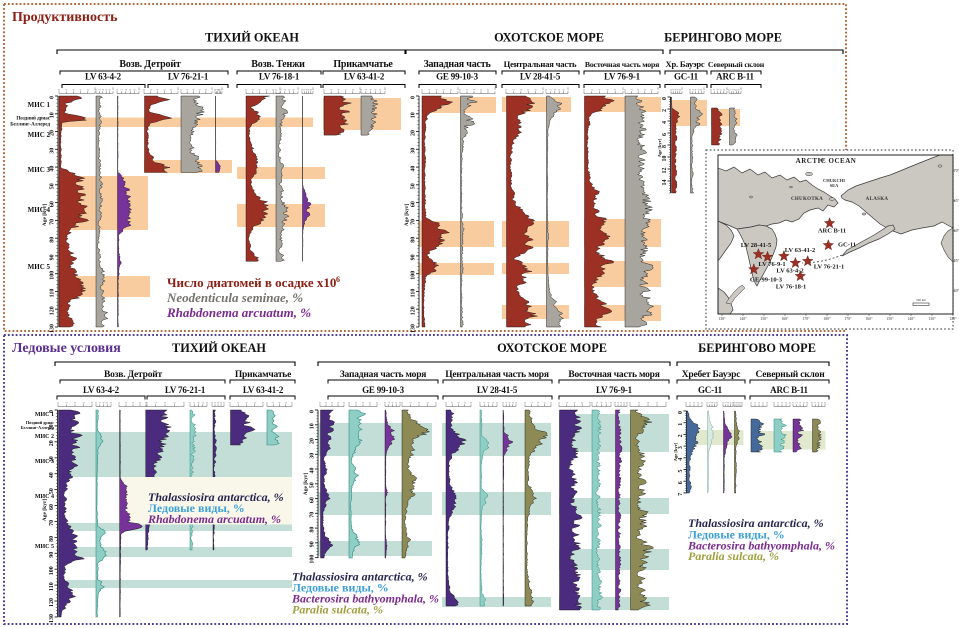 This screenshot has height=628, width=959. I want to click on svg-text: 110, so click(53, 293).